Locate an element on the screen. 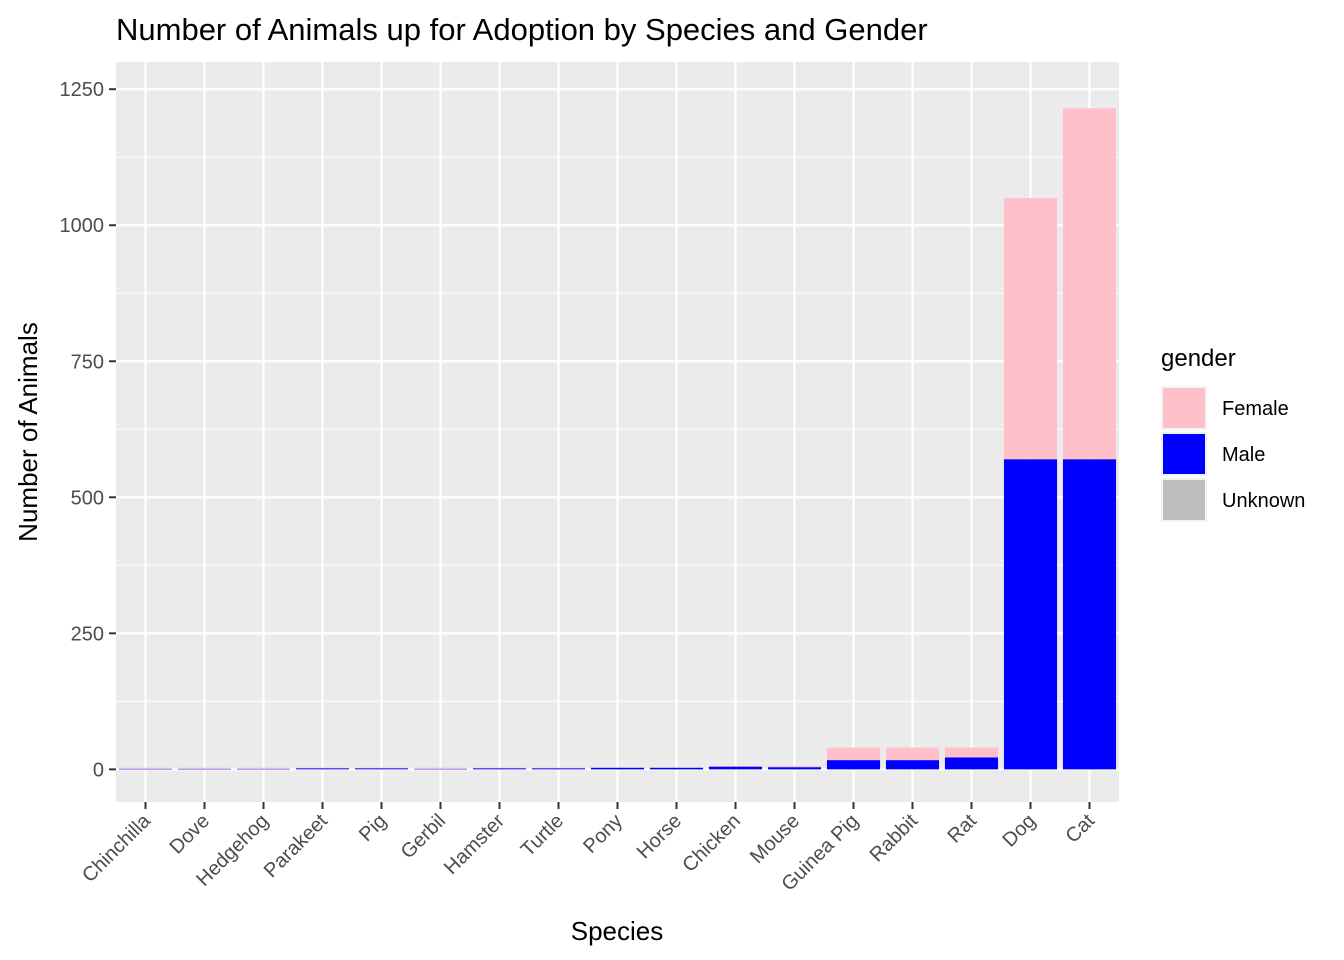  bar-female-mouse is located at coordinates (794, 767).